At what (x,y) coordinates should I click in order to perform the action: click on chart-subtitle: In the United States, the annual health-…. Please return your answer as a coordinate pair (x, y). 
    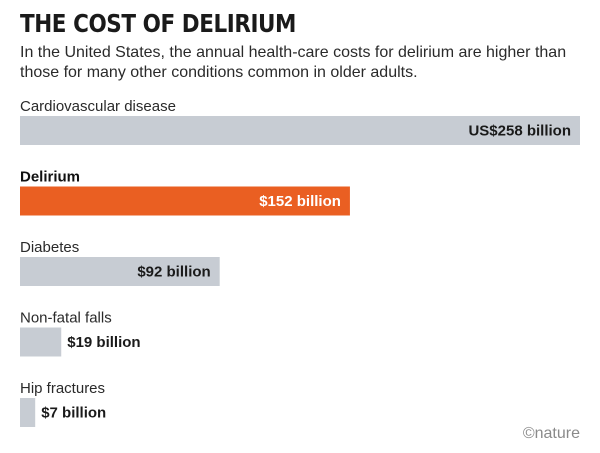
    Looking at the image, I should click on (293, 62).